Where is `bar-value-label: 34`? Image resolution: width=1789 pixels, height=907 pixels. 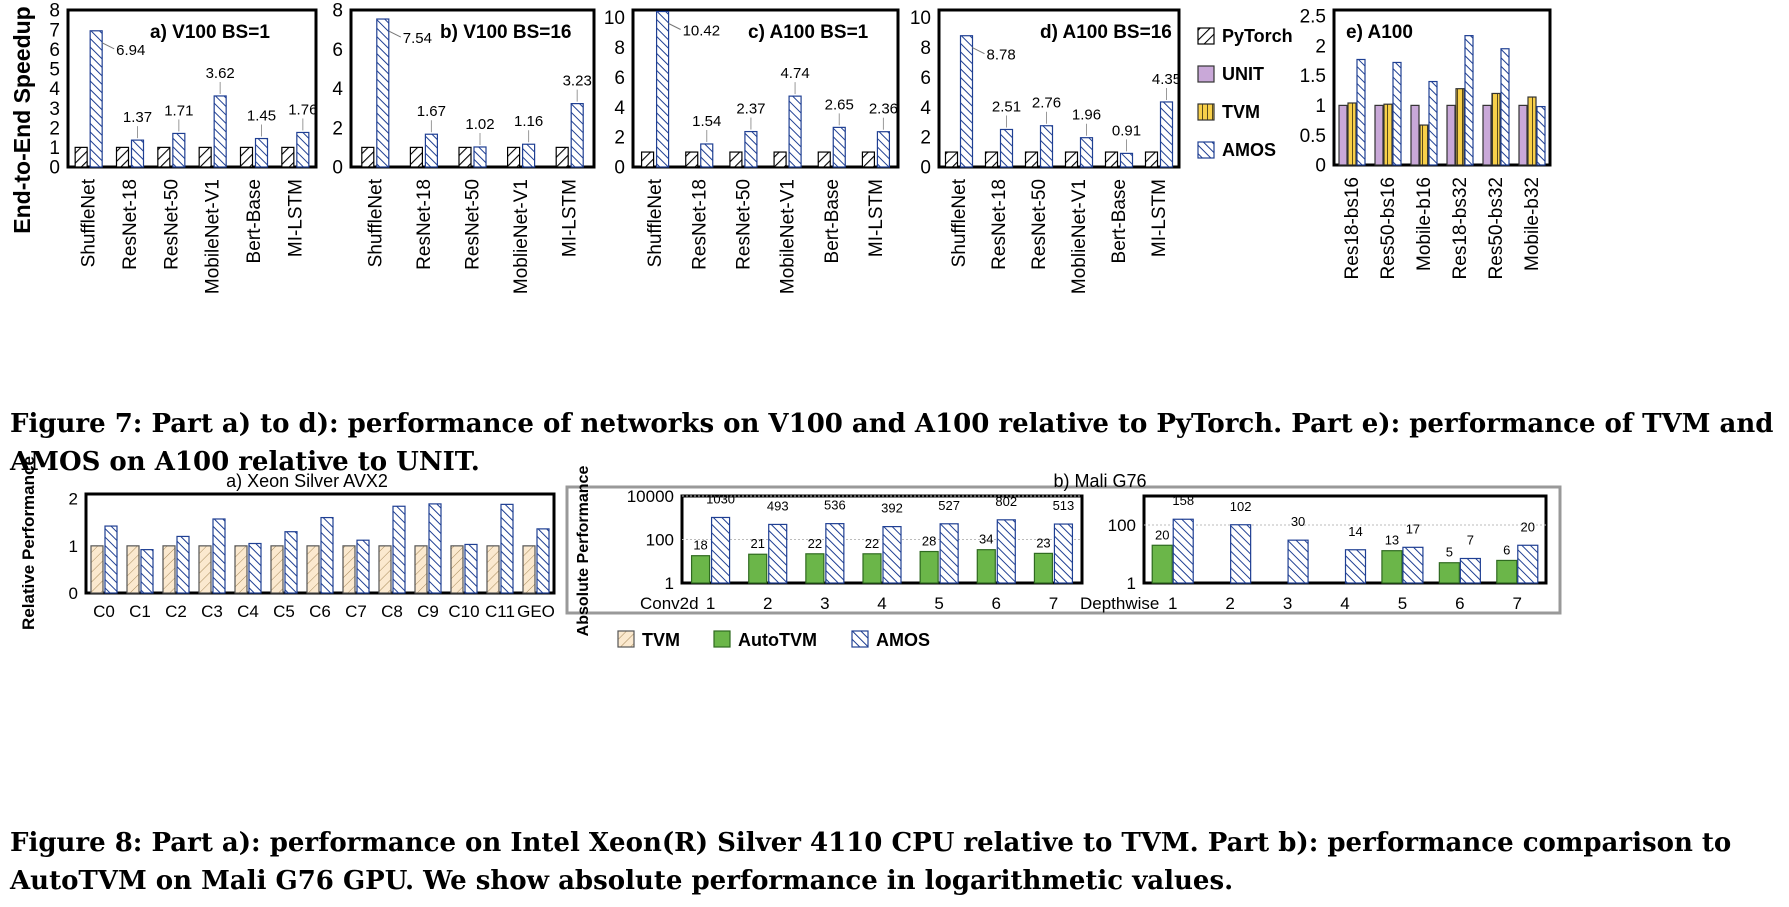
bar-value-label: 34 is located at coordinates (986, 539).